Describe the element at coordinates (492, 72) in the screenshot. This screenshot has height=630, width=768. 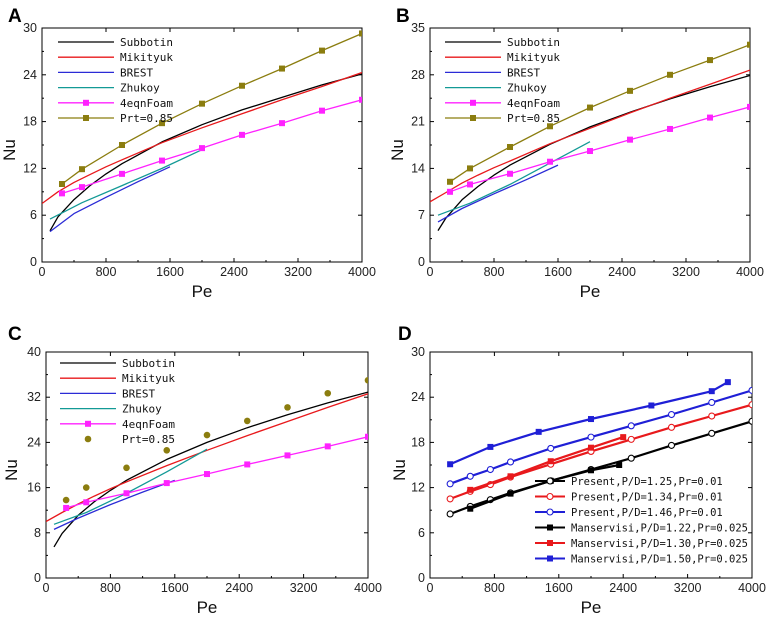
I see `legend-item: BREST` at that location.